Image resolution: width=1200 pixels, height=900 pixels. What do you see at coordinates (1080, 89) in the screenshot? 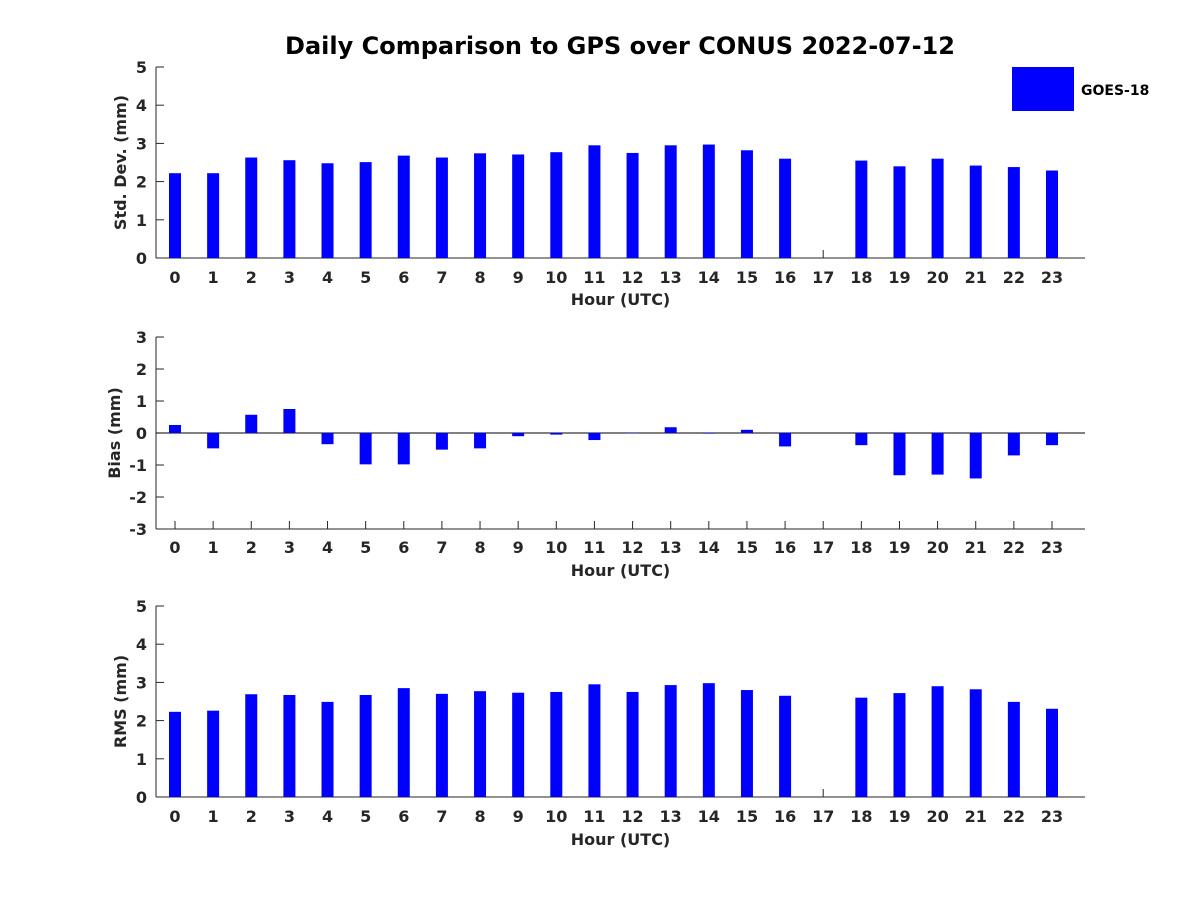
I see `legend: GOES-18` at bounding box center [1080, 89].